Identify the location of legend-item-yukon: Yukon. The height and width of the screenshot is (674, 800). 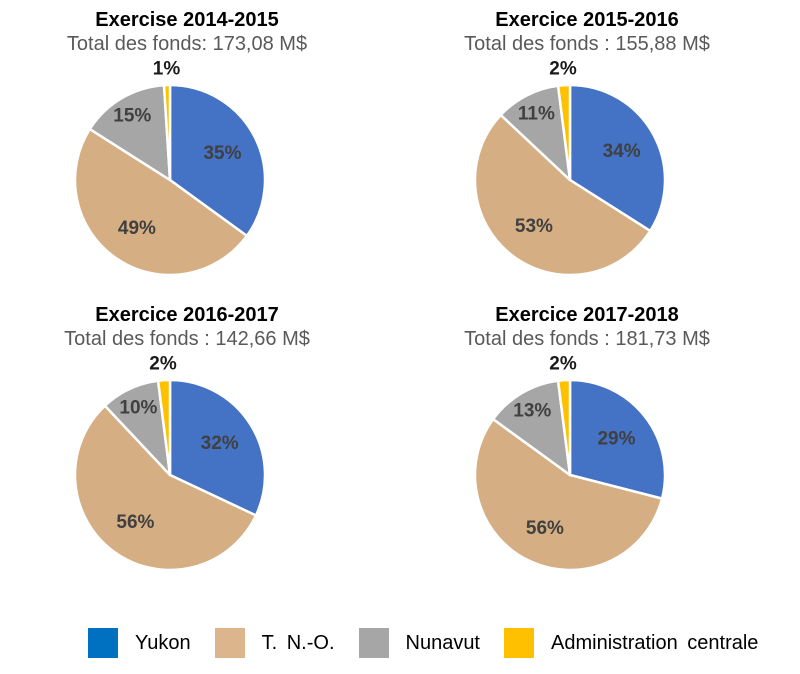
(139, 643).